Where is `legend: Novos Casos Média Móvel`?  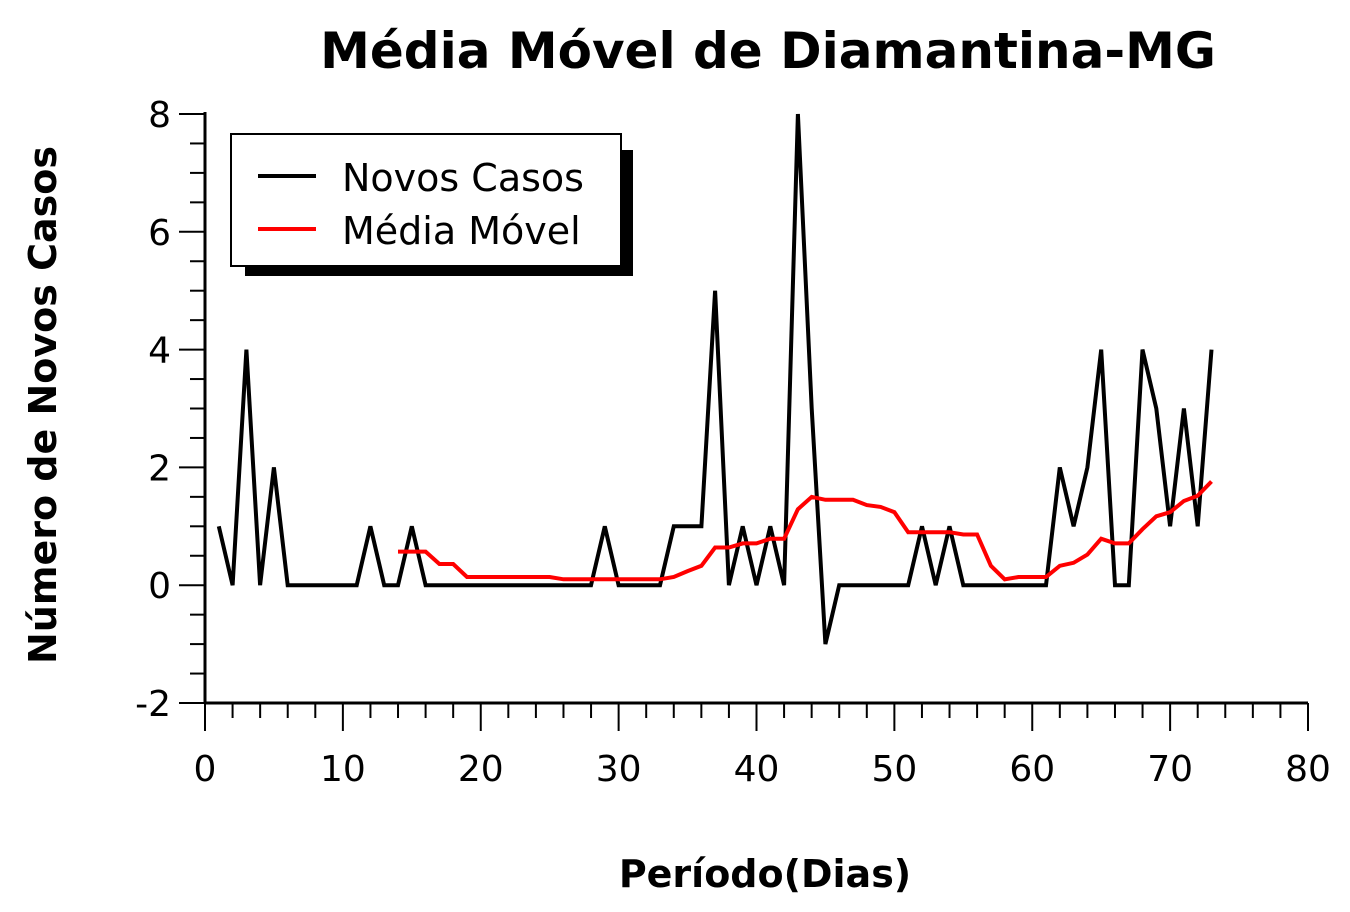 legend: Novos Casos Média Móvel is located at coordinates (431, 204).